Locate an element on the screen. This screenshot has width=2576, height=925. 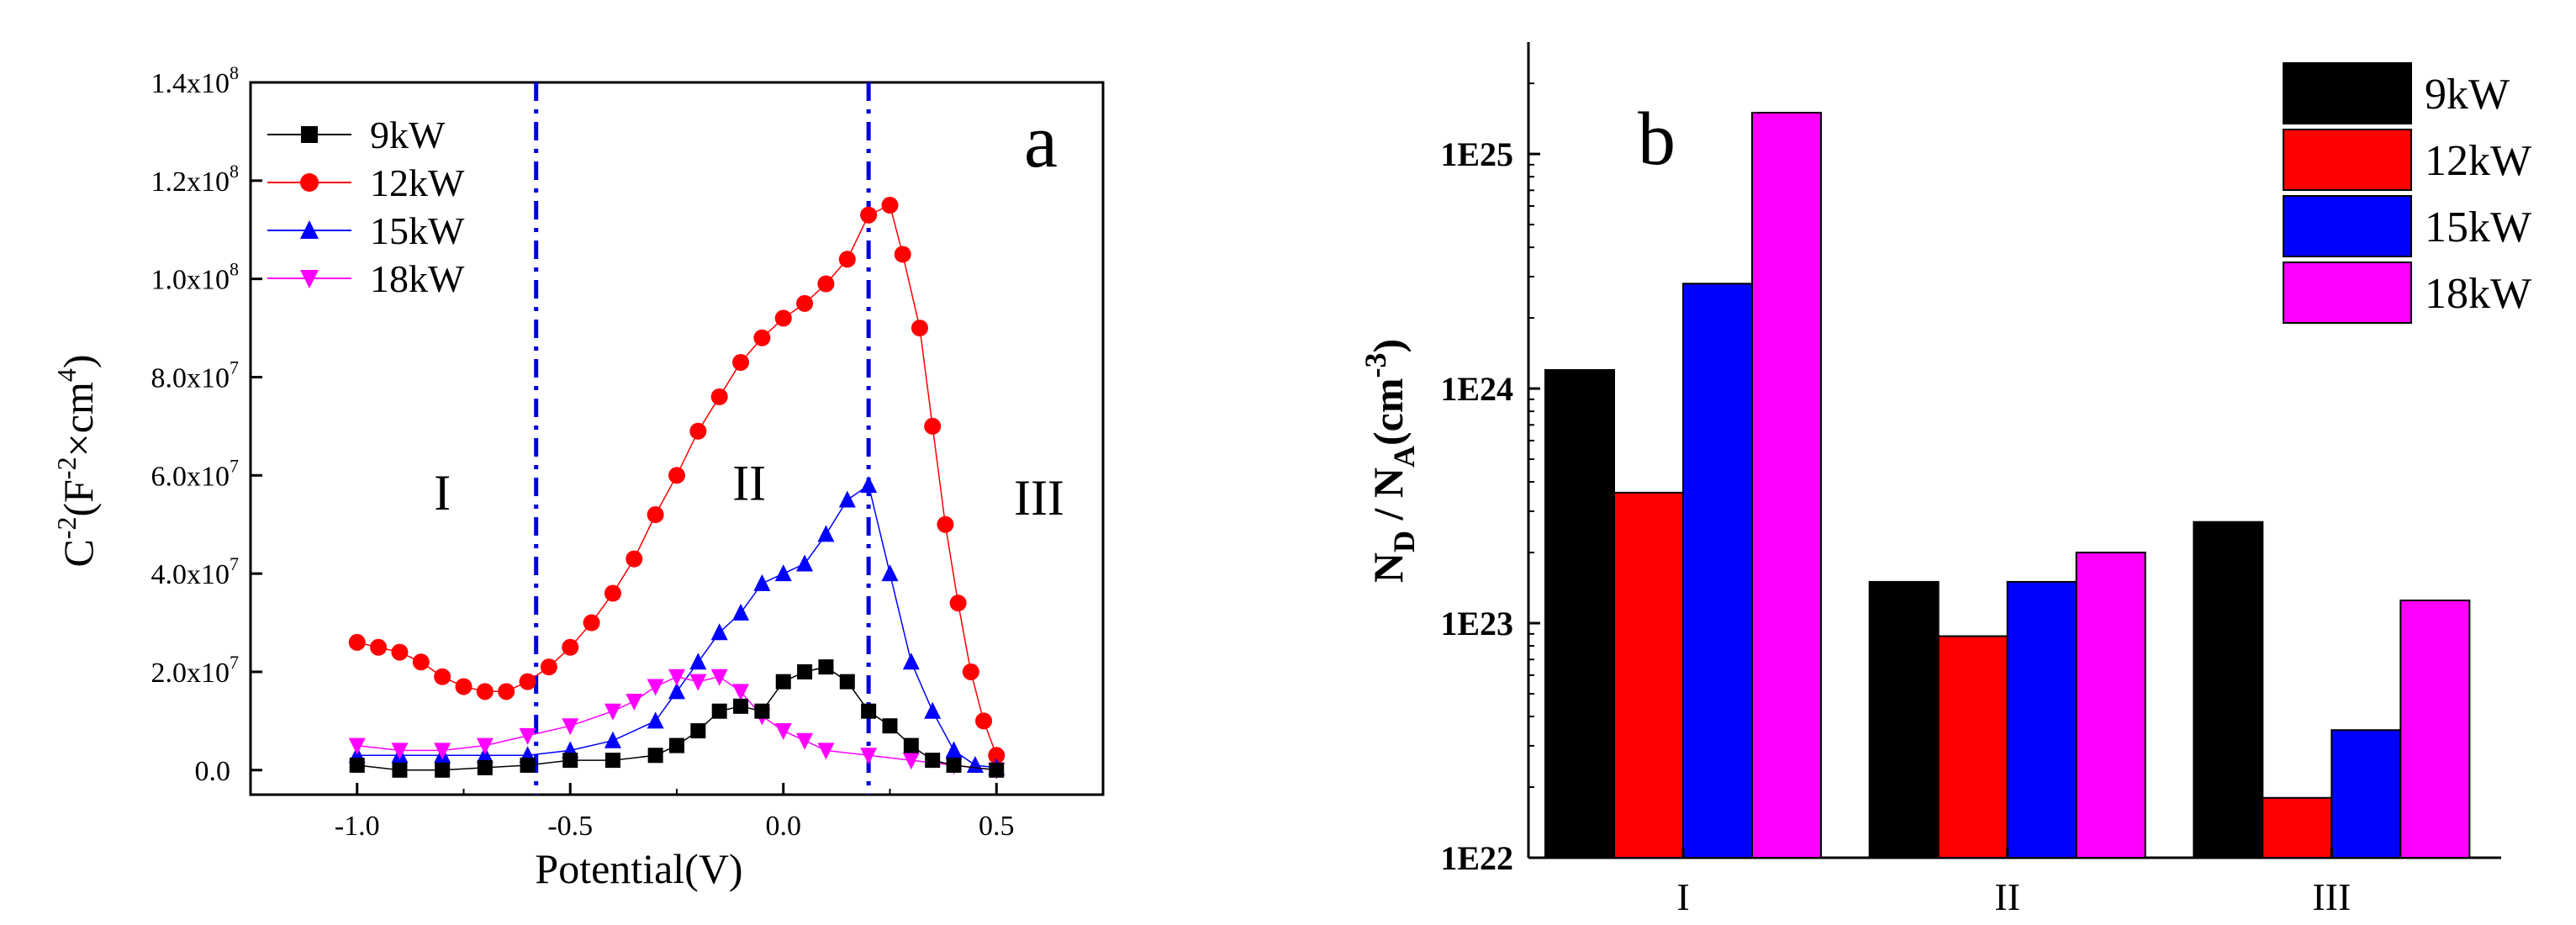
y-tick-label: 1.2x10⁸ is located at coordinates (195, 180).